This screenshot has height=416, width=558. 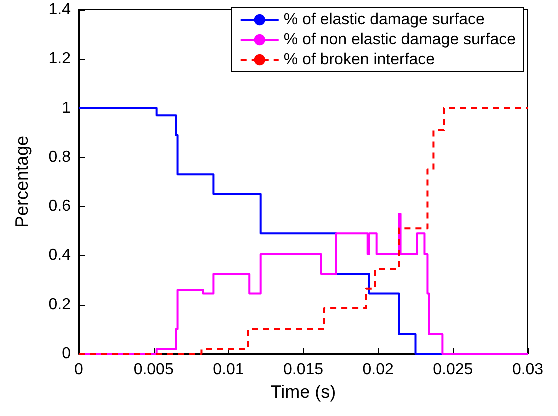 I want to click on legend-label: % of broken interface, so click(x=360, y=60).